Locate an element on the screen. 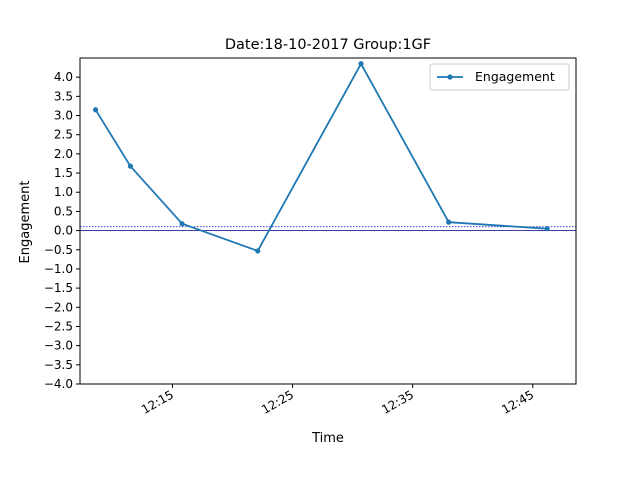 The height and width of the screenshot is (480, 640). x-tick-label: 12:45 is located at coordinates (517, 401).